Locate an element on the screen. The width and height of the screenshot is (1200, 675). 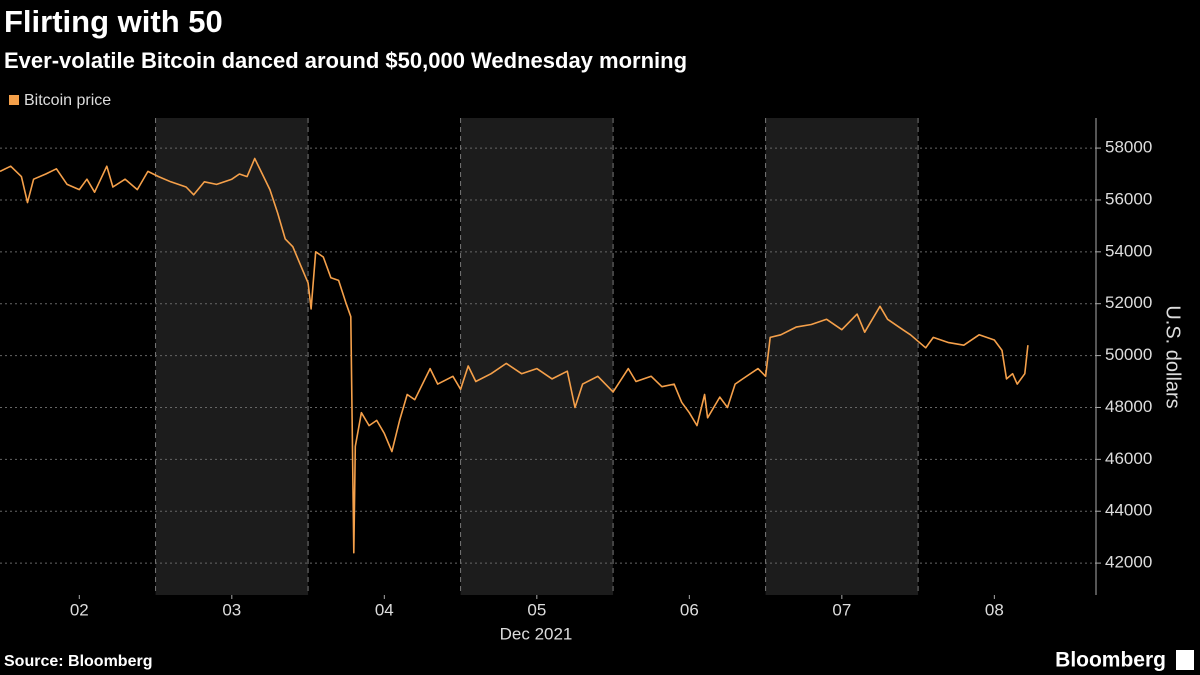
x-tick-label: 05 is located at coordinates (536, 609).